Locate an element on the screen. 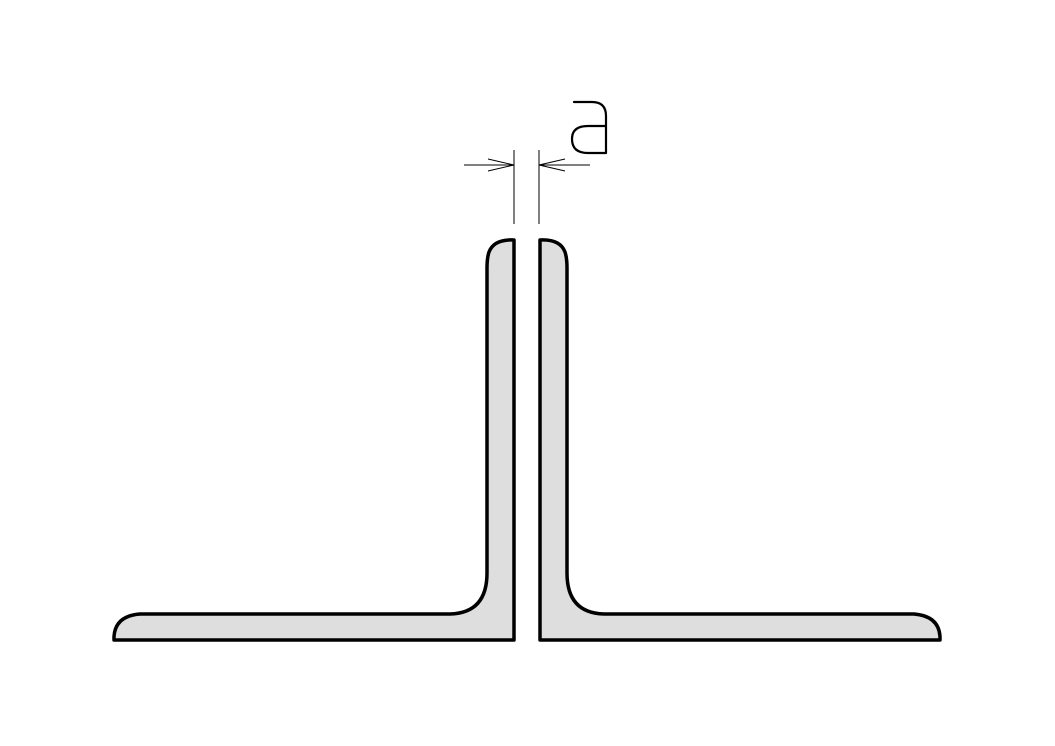 Image resolution: width=1055 pixels, height=746 pixels. right-arrowhead is located at coordinates (552, 165).